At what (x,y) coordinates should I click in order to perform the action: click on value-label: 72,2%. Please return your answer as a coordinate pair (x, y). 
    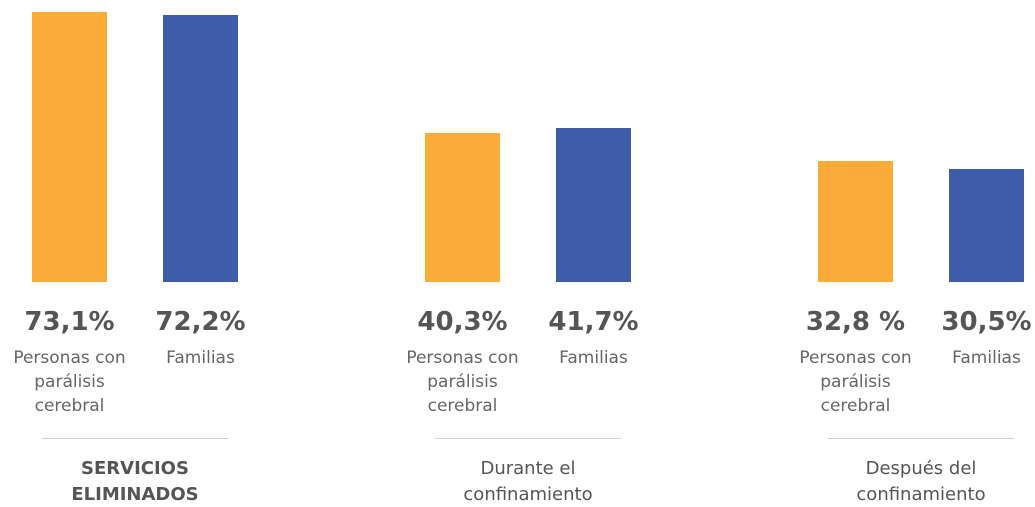
    Looking at the image, I should click on (200, 322).